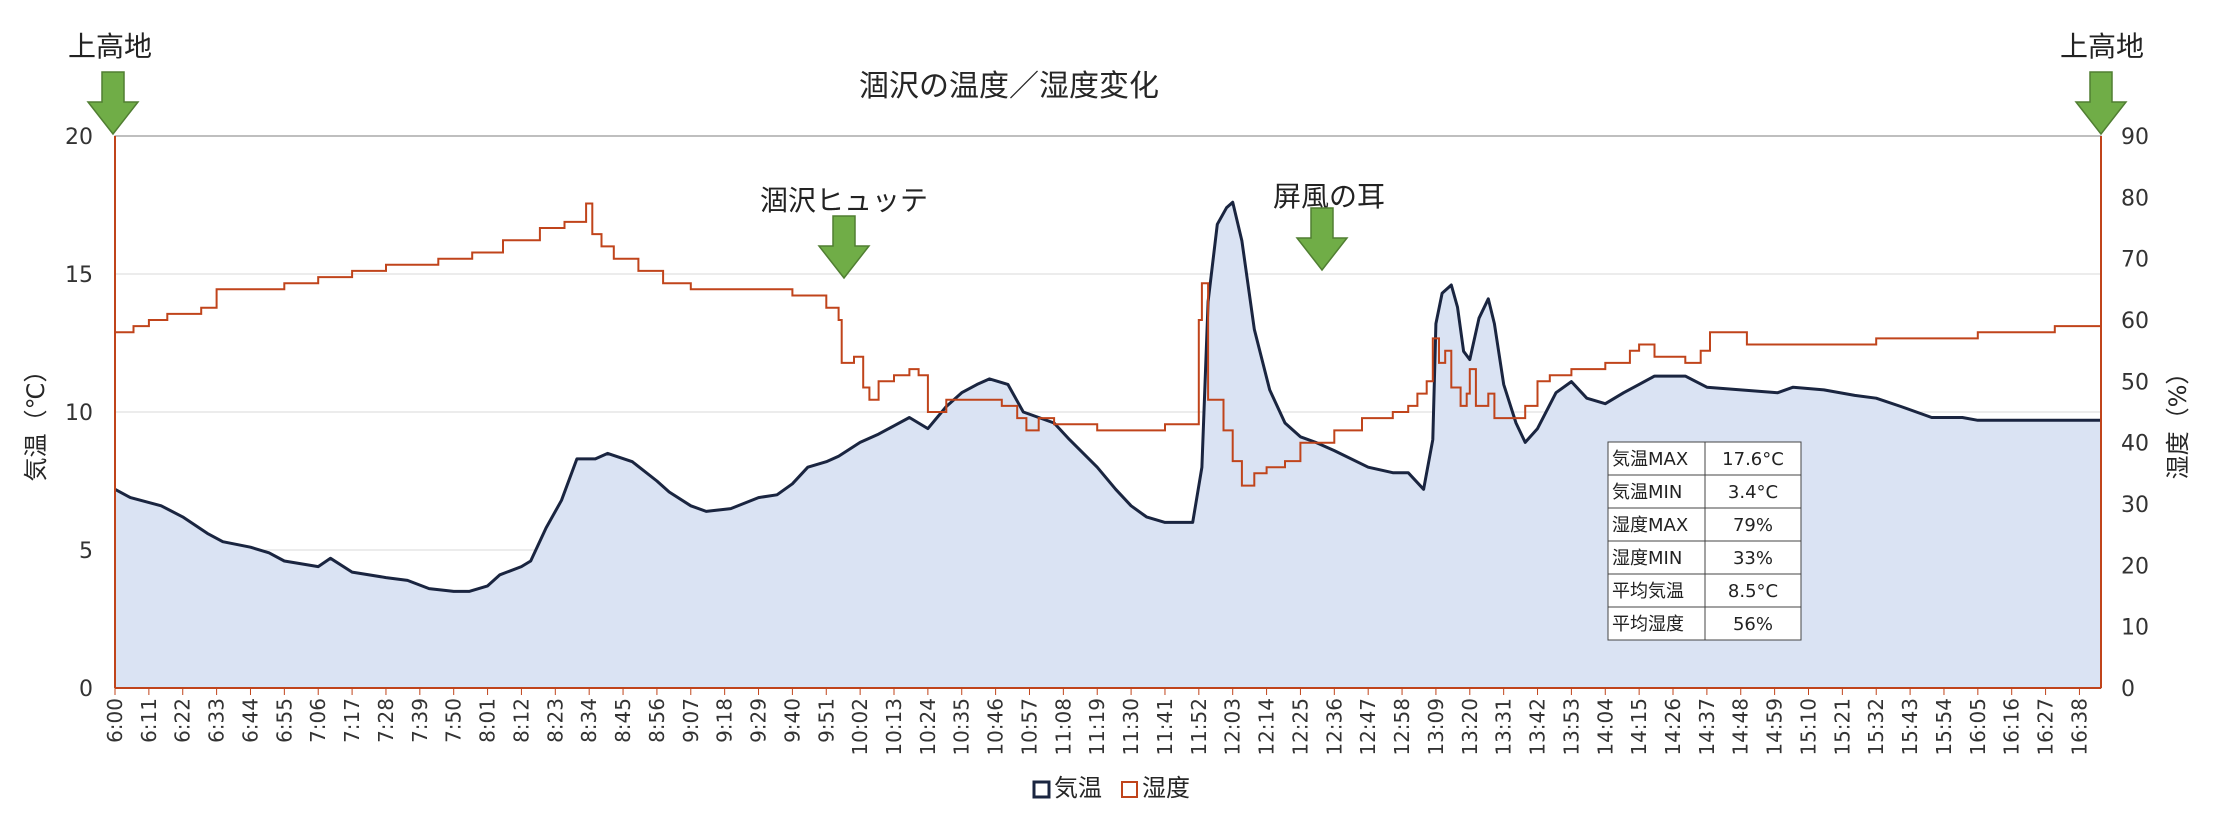 Image resolution: width=2216 pixels, height=823 pixels. What do you see at coordinates (996, 727) in the screenshot?
I see `x-tick-label: 10:46` at bounding box center [996, 727].